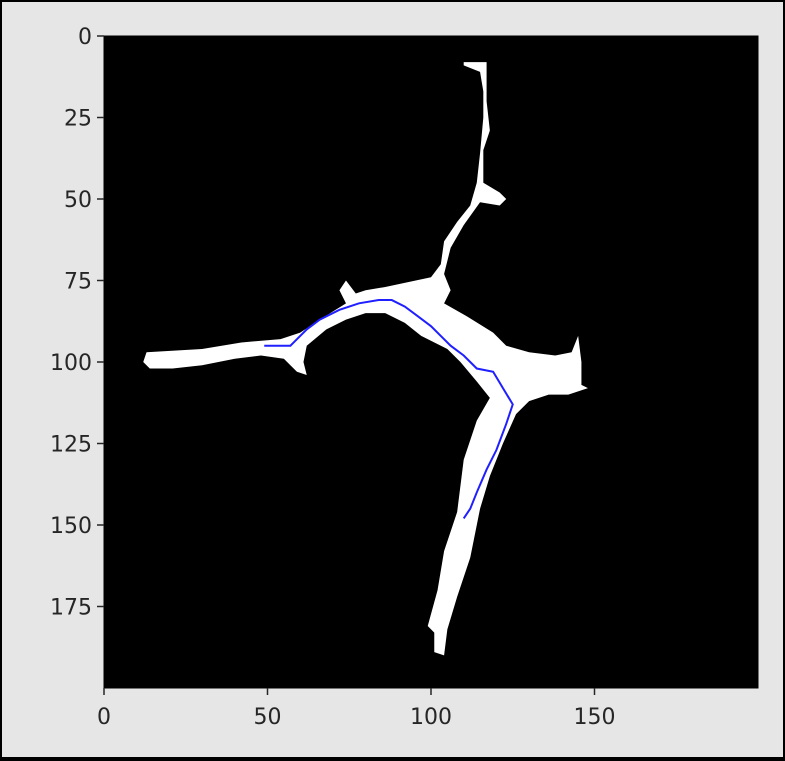 This screenshot has width=785, height=761. Describe the element at coordinates (71, 526) in the screenshot. I see `y-tick-label: 150` at that location.